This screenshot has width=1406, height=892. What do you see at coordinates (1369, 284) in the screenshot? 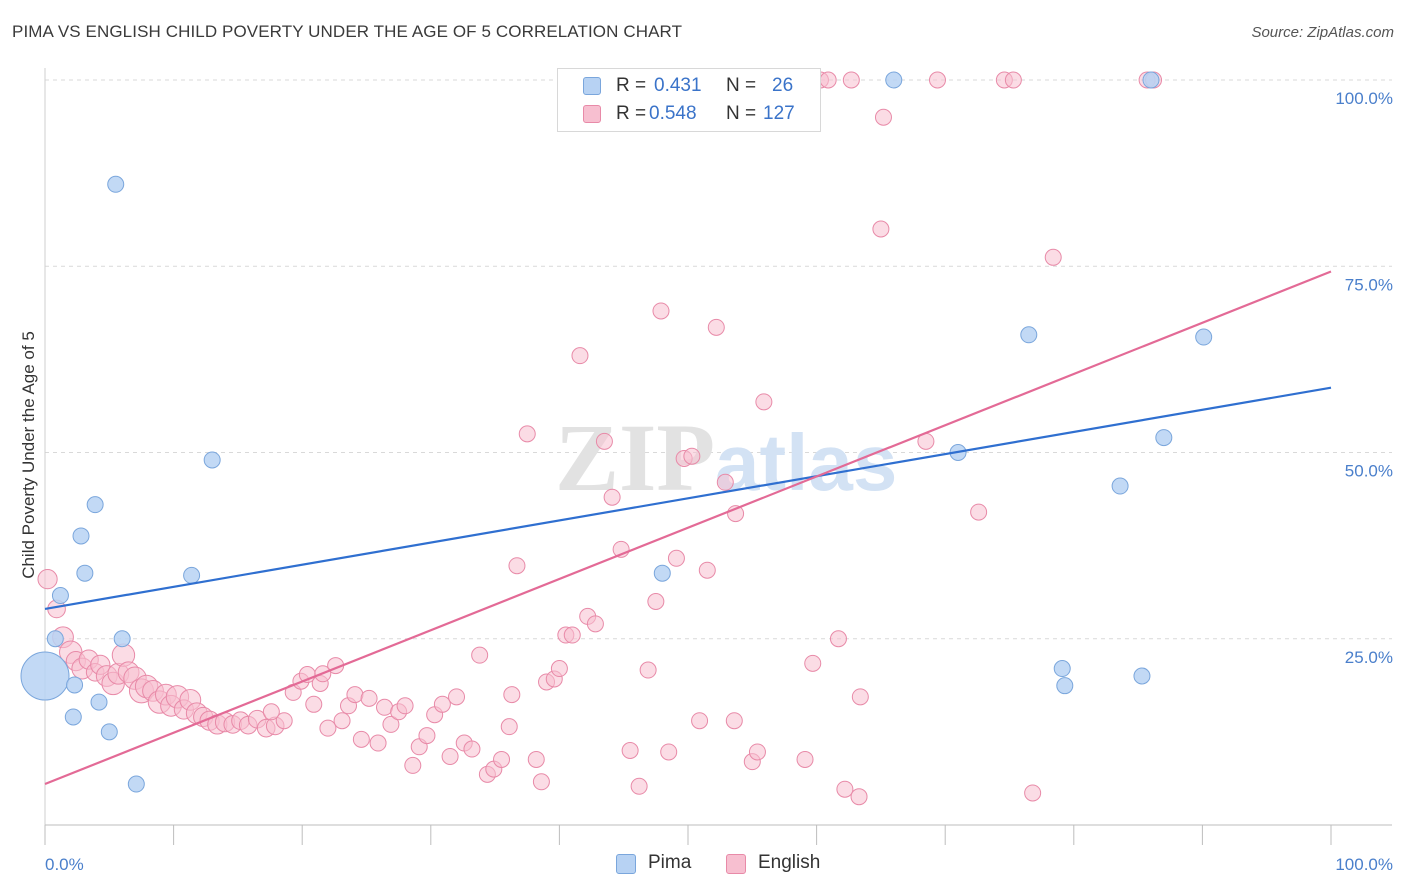
I see `y-tick-label: 75.0%` at bounding box center [1369, 284].